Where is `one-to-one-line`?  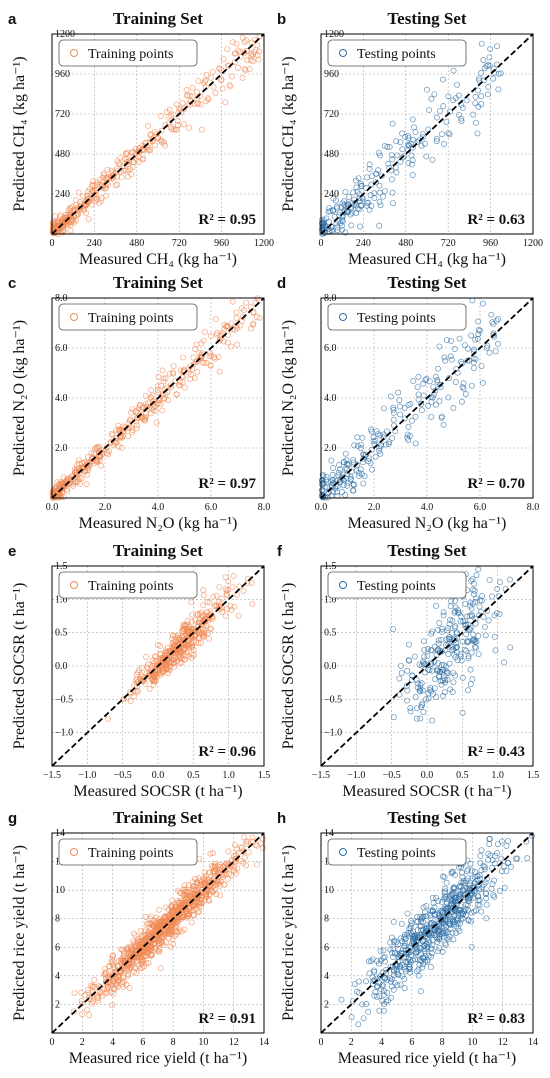
one-to-one-line is located at coordinates (158, 933).